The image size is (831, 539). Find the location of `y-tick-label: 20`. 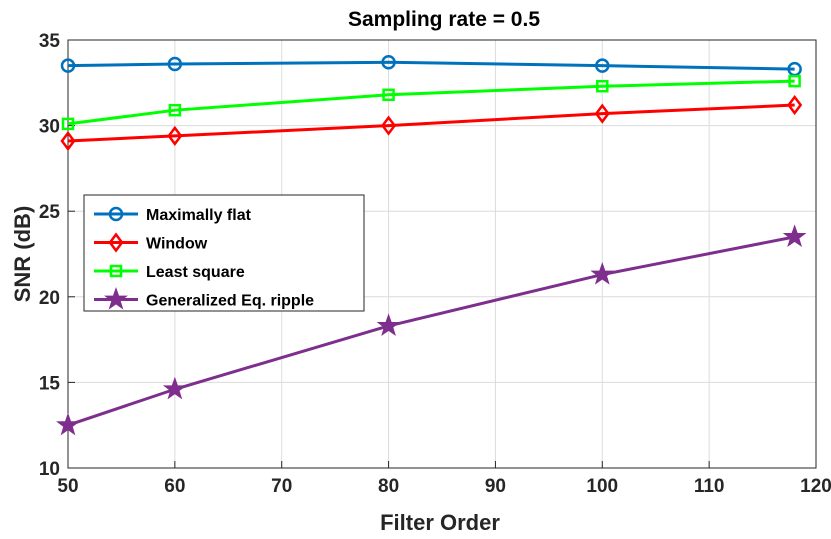

y-tick-label: 20 is located at coordinates (49, 298).